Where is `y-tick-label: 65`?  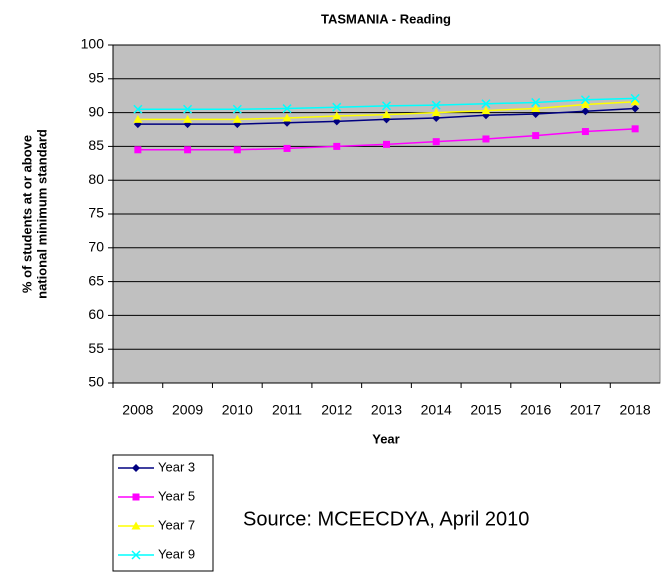 y-tick-label: 65 is located at coordinates (96, 280).